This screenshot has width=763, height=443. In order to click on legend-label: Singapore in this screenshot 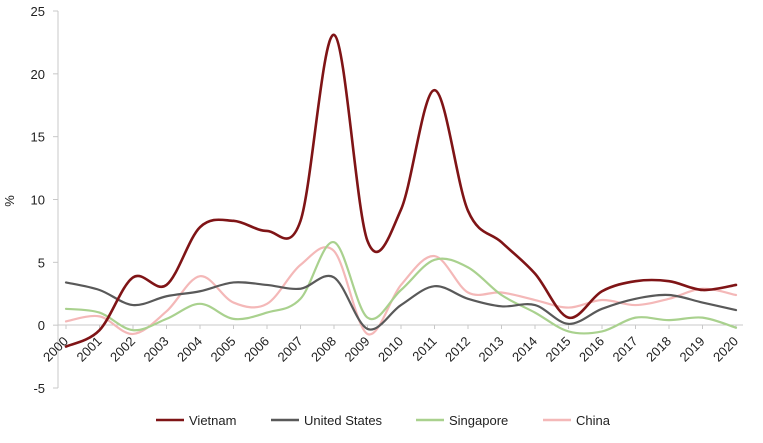, I will do `click(478, 420)`.